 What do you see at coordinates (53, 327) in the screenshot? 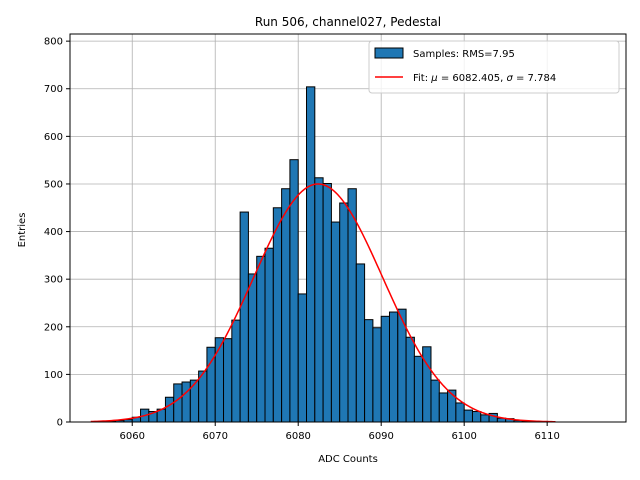
I see `y-tick-label: 200` at bounding box center [53, 327].